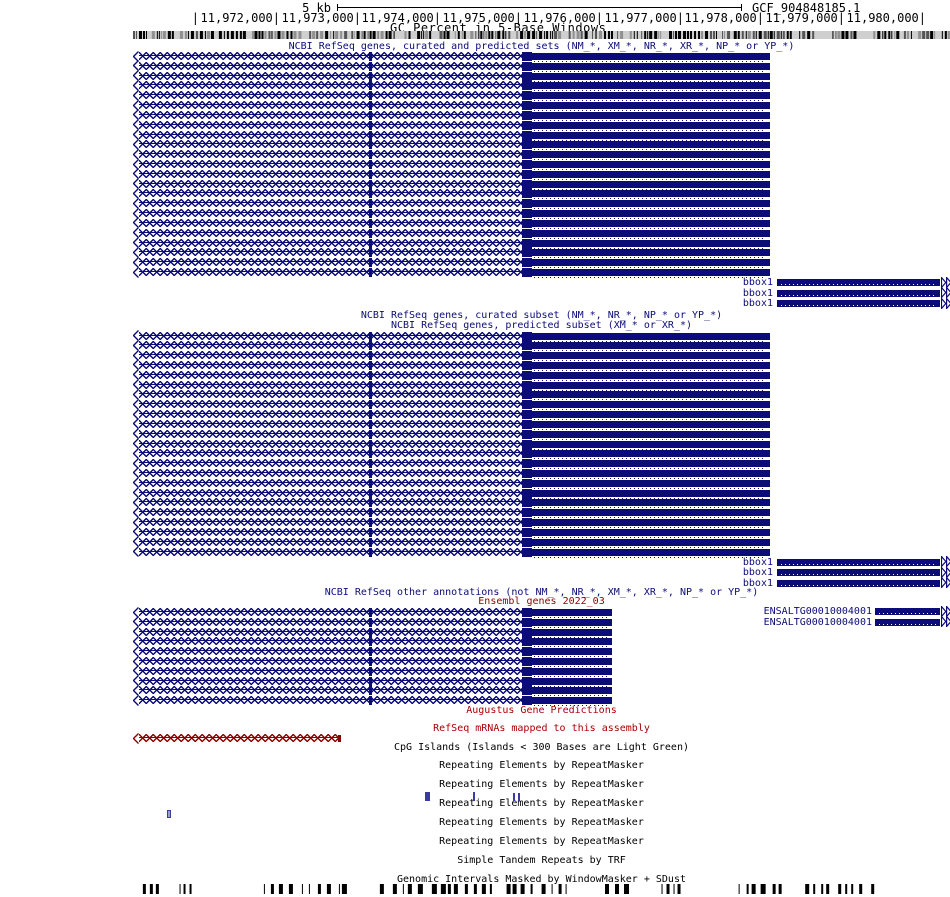 This screenshot has width=950, height=897. I want to click on ruler-tick-label: 11,973,000|, so click(321, 18).